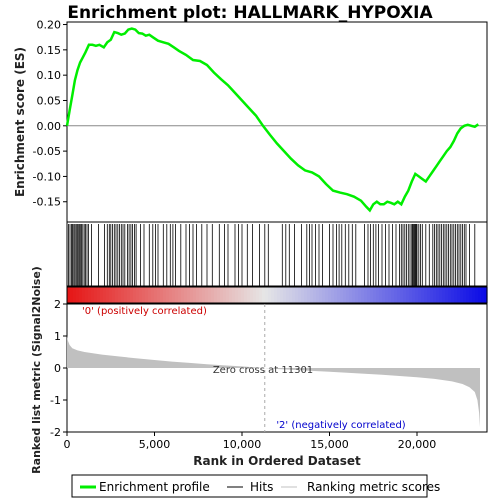  I want to click on metric-y-label: Ranked list metric (Signal2Noise), so click(36, 370).